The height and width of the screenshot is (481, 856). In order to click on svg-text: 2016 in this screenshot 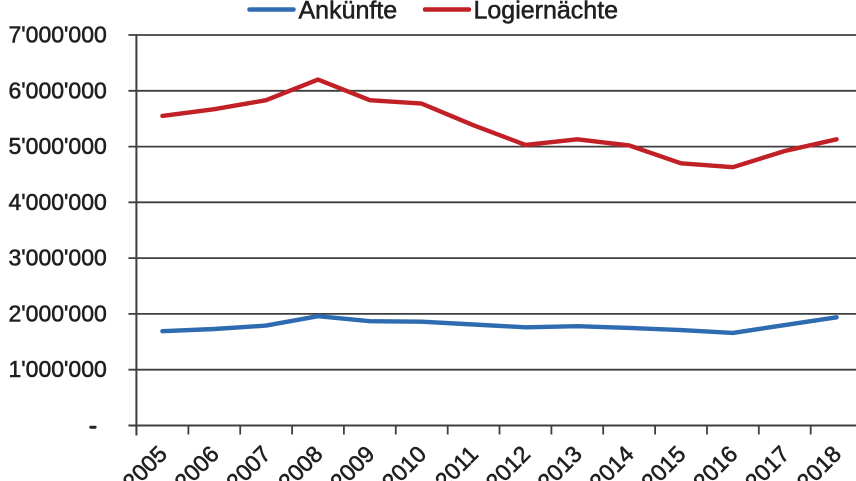, I will do `click(715, 461)`.